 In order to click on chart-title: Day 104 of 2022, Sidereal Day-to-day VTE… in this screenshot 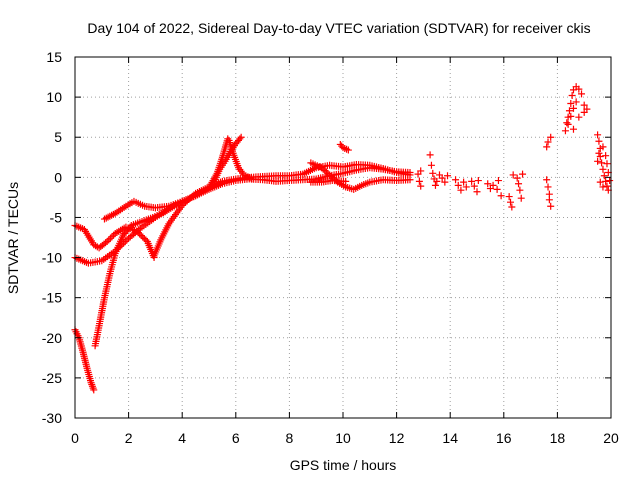, I will do `click(338, 28)`.